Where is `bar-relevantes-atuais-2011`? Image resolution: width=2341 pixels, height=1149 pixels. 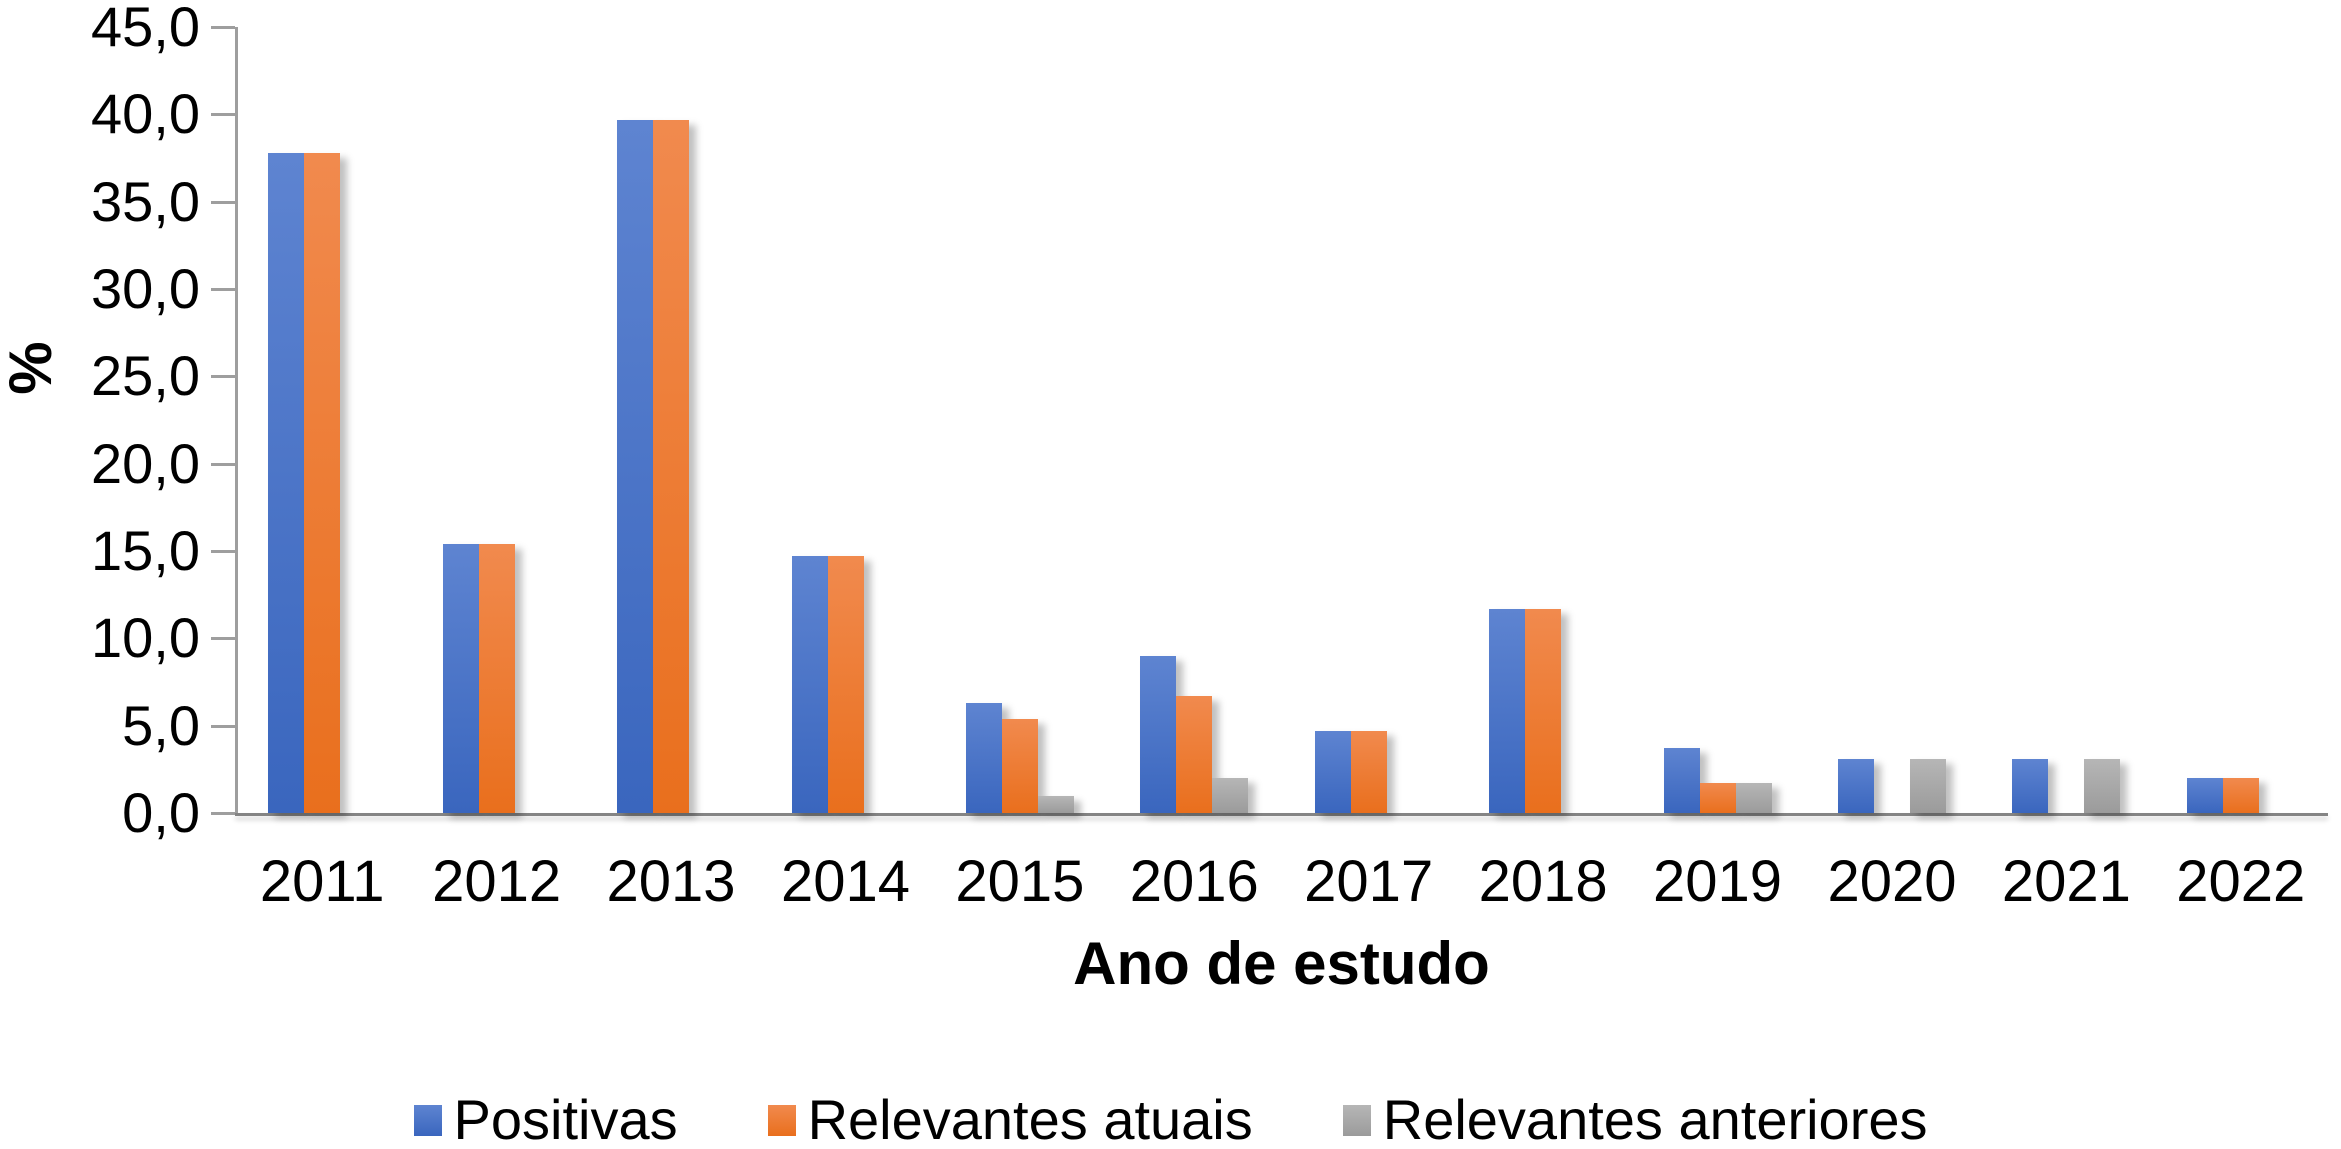
bar-relevantes-atuais-2011 is located at coordinates (322, 482).